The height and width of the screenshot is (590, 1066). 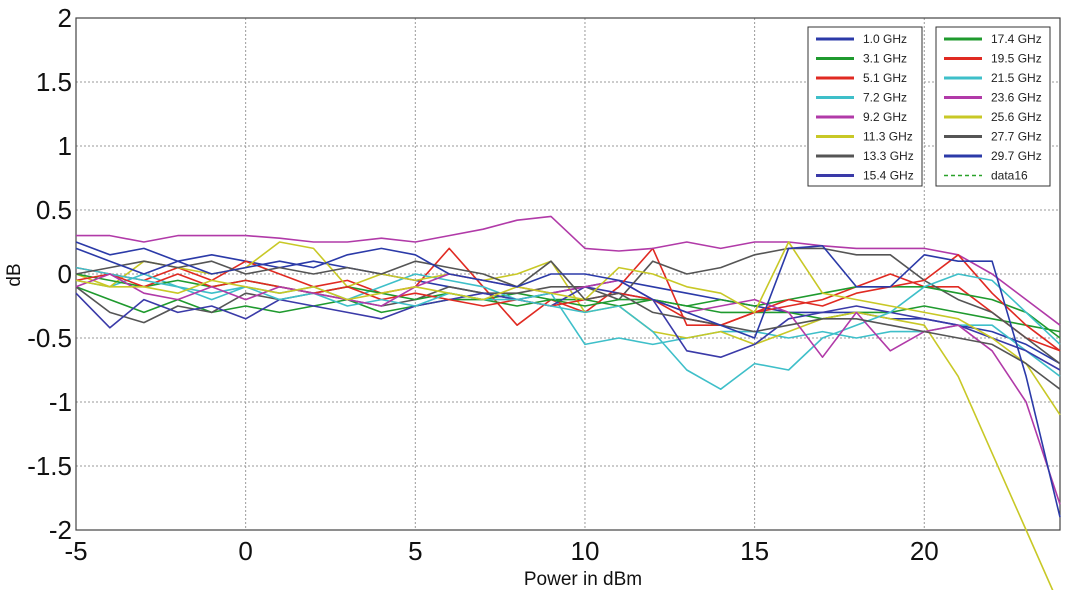 I want to click on x-axis-label: Power in dBm, so click(x=583, y=579).